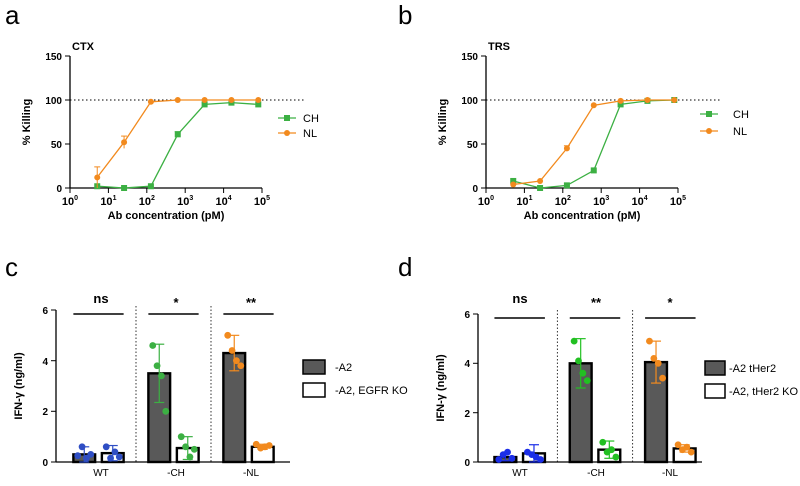  What do you see at coordinates (101, 473) in the screenshot?
I see `panel-c-category: WT` at bounding box center [101, 473].